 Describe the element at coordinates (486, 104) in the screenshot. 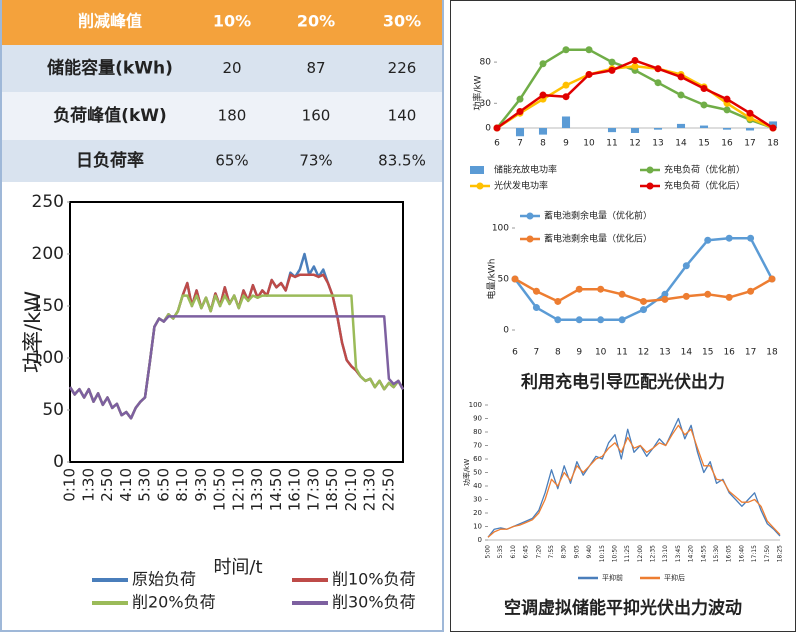

I see `y-tick-label: 30` at that location.